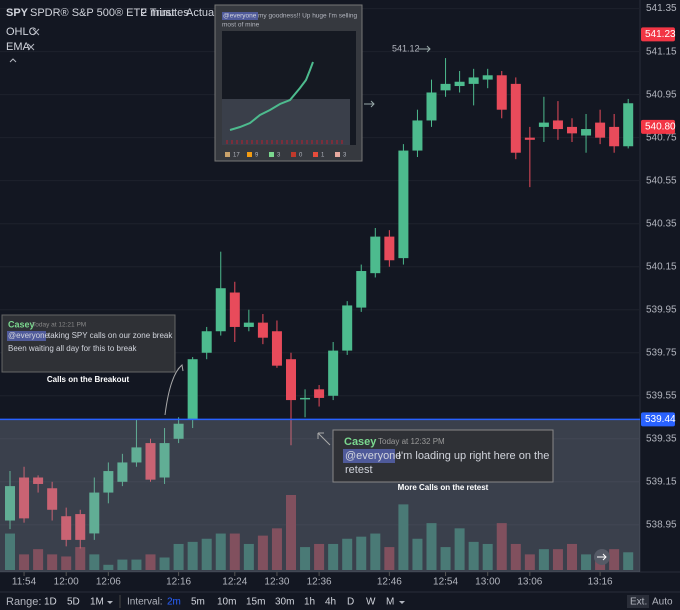 The width and height of the screenshot is (680, 610). I want to click on mention: @everyone, so click(29, 335).